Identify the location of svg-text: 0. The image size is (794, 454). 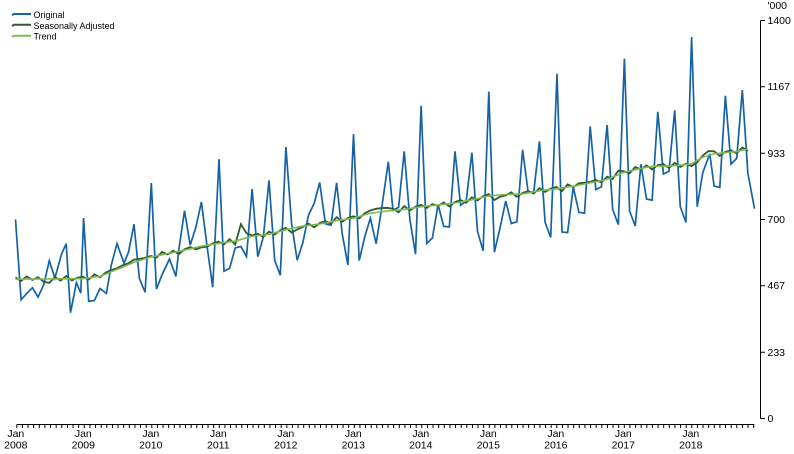
(771, 419).